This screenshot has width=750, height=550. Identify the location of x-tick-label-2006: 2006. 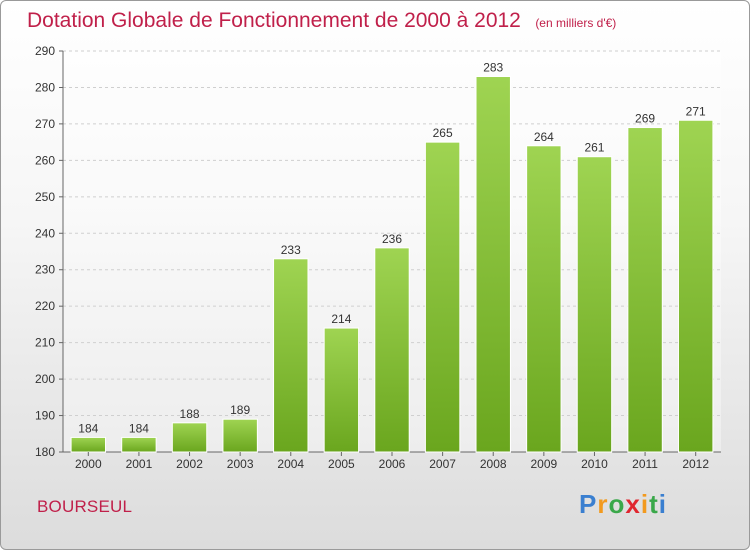
(392, 464).